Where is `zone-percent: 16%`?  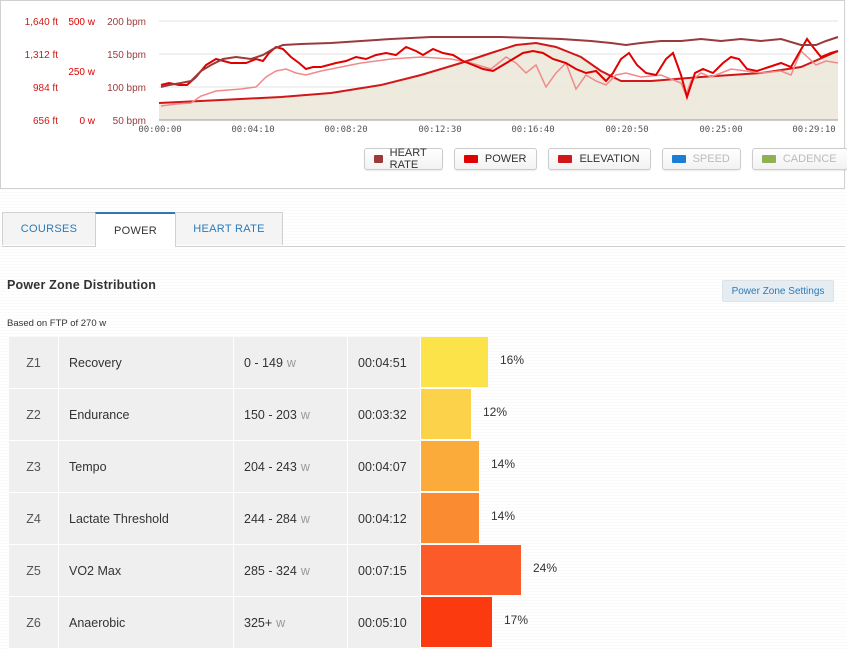
zone-percent: 16% is located at coordinates (512, 360).